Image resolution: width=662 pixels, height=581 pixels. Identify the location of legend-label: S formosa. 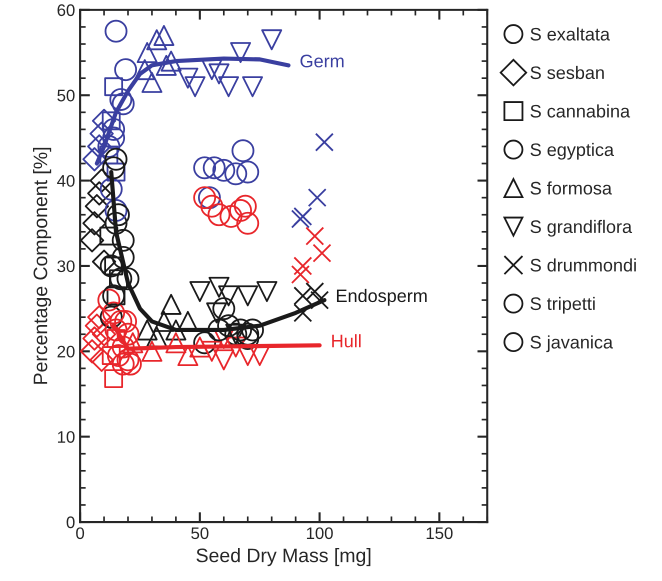
(571, 188).